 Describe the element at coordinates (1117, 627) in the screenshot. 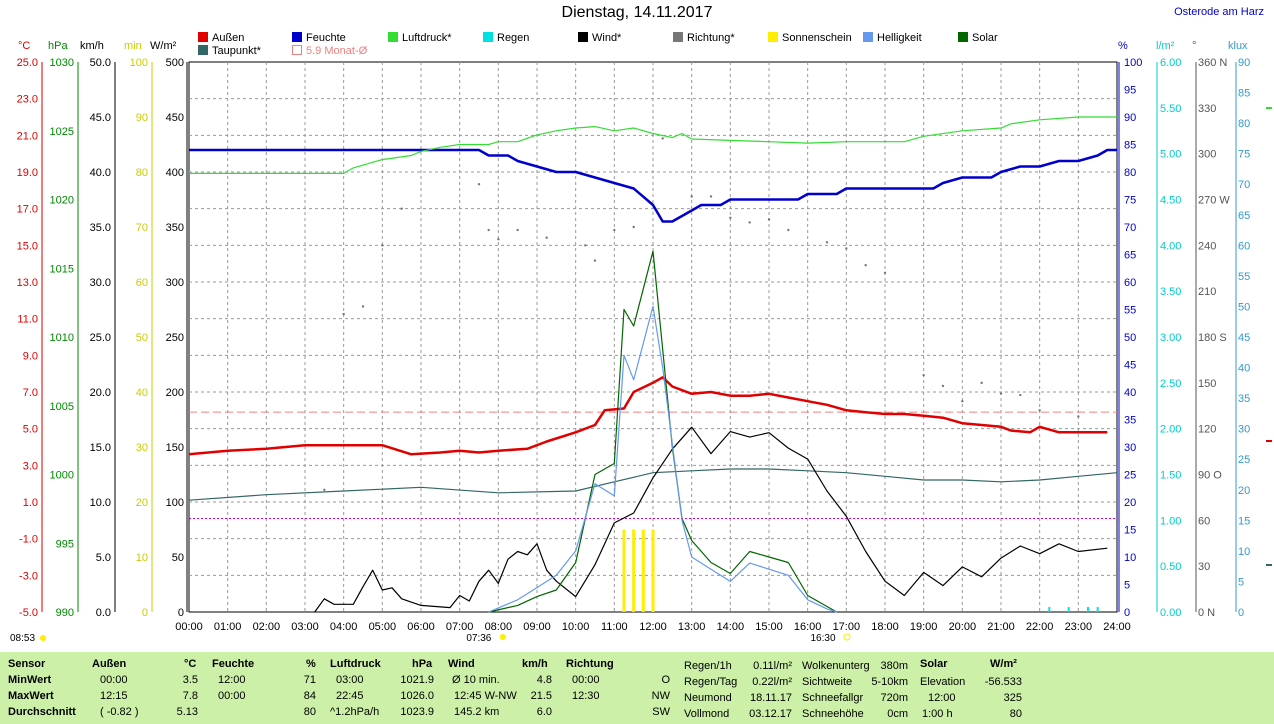

I see `tick-x: 24:00` at that location.